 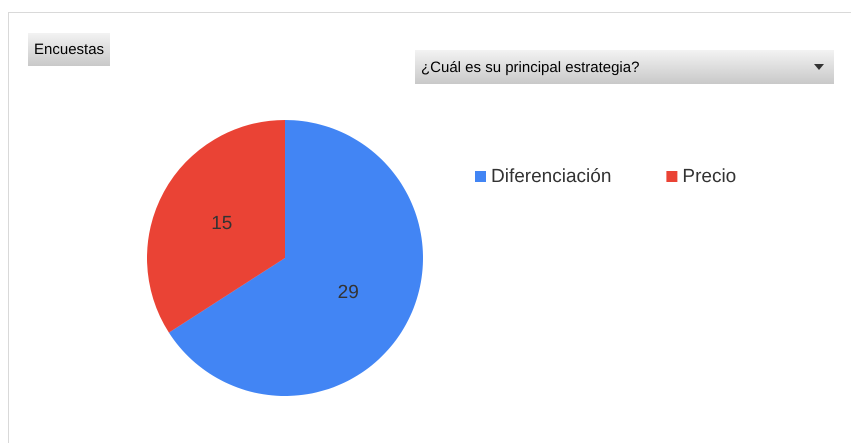 What do you see at coordinates (551, 176) in the screenshot?
I see `legend-label: Diferenciación` at bounding box center [551, 176].